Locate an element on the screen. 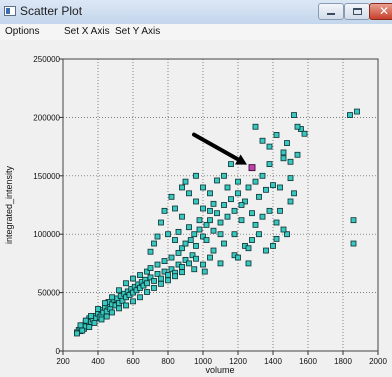 The image size is (392, 377). close-button: ✕ is located at coordinates (380, 11).